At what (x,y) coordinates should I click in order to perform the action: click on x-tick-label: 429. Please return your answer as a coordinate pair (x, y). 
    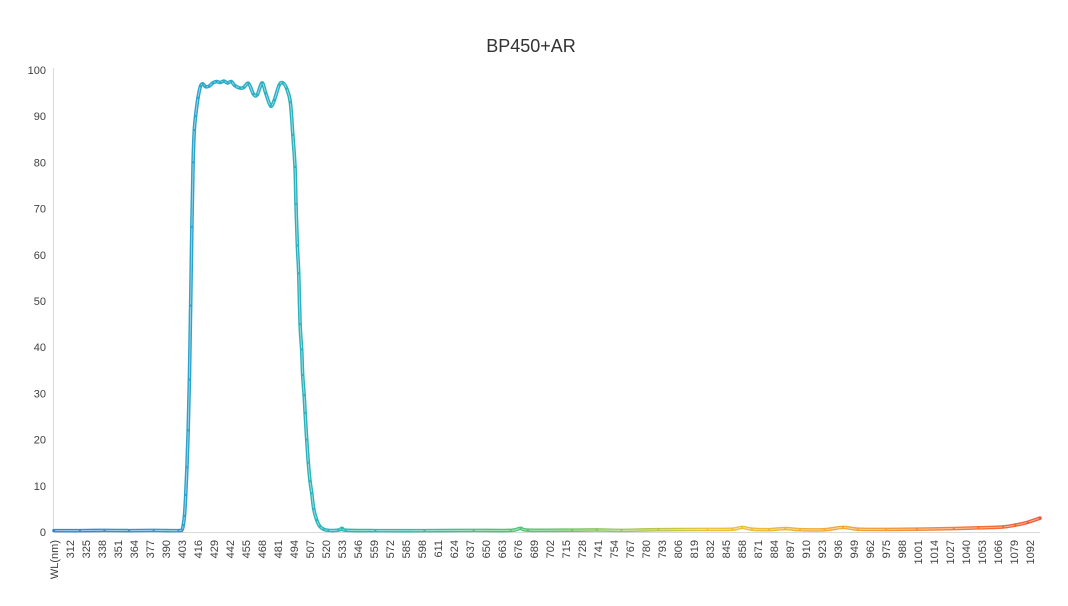
    Looking at the image, I should click on (215, 549).